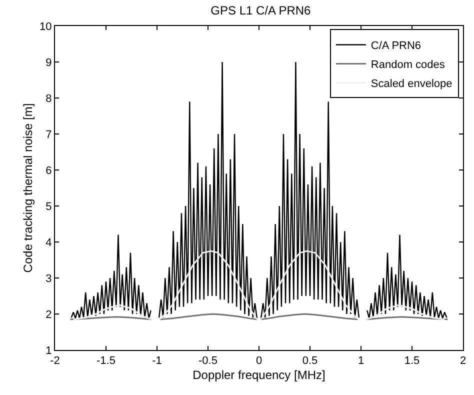 The height and width of the screenshot is (395, 474). I want to click on y-tick-label: 6, so click(49, 170).